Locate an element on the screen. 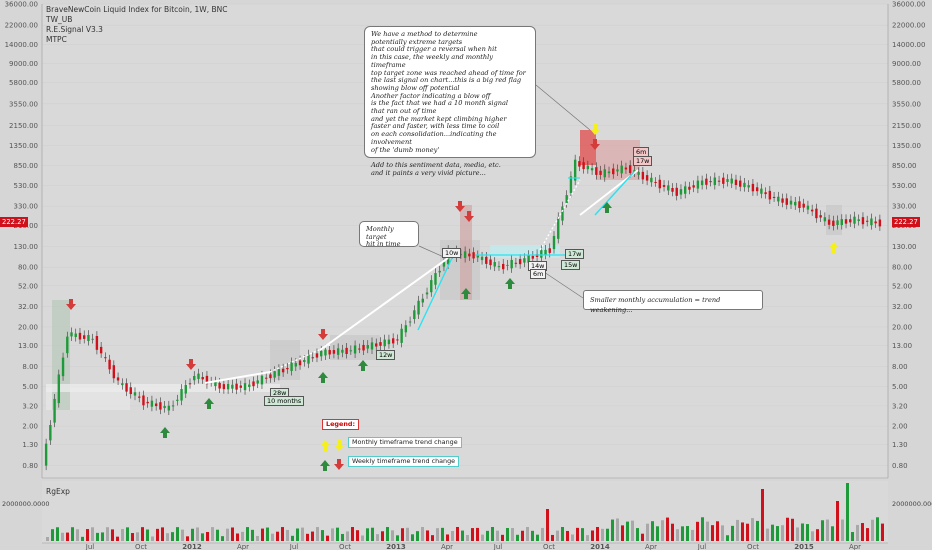 The height and width of the screenshot is (550, 932). y-tick-label-left: 5800.00 is located at coordinates (23, 83).